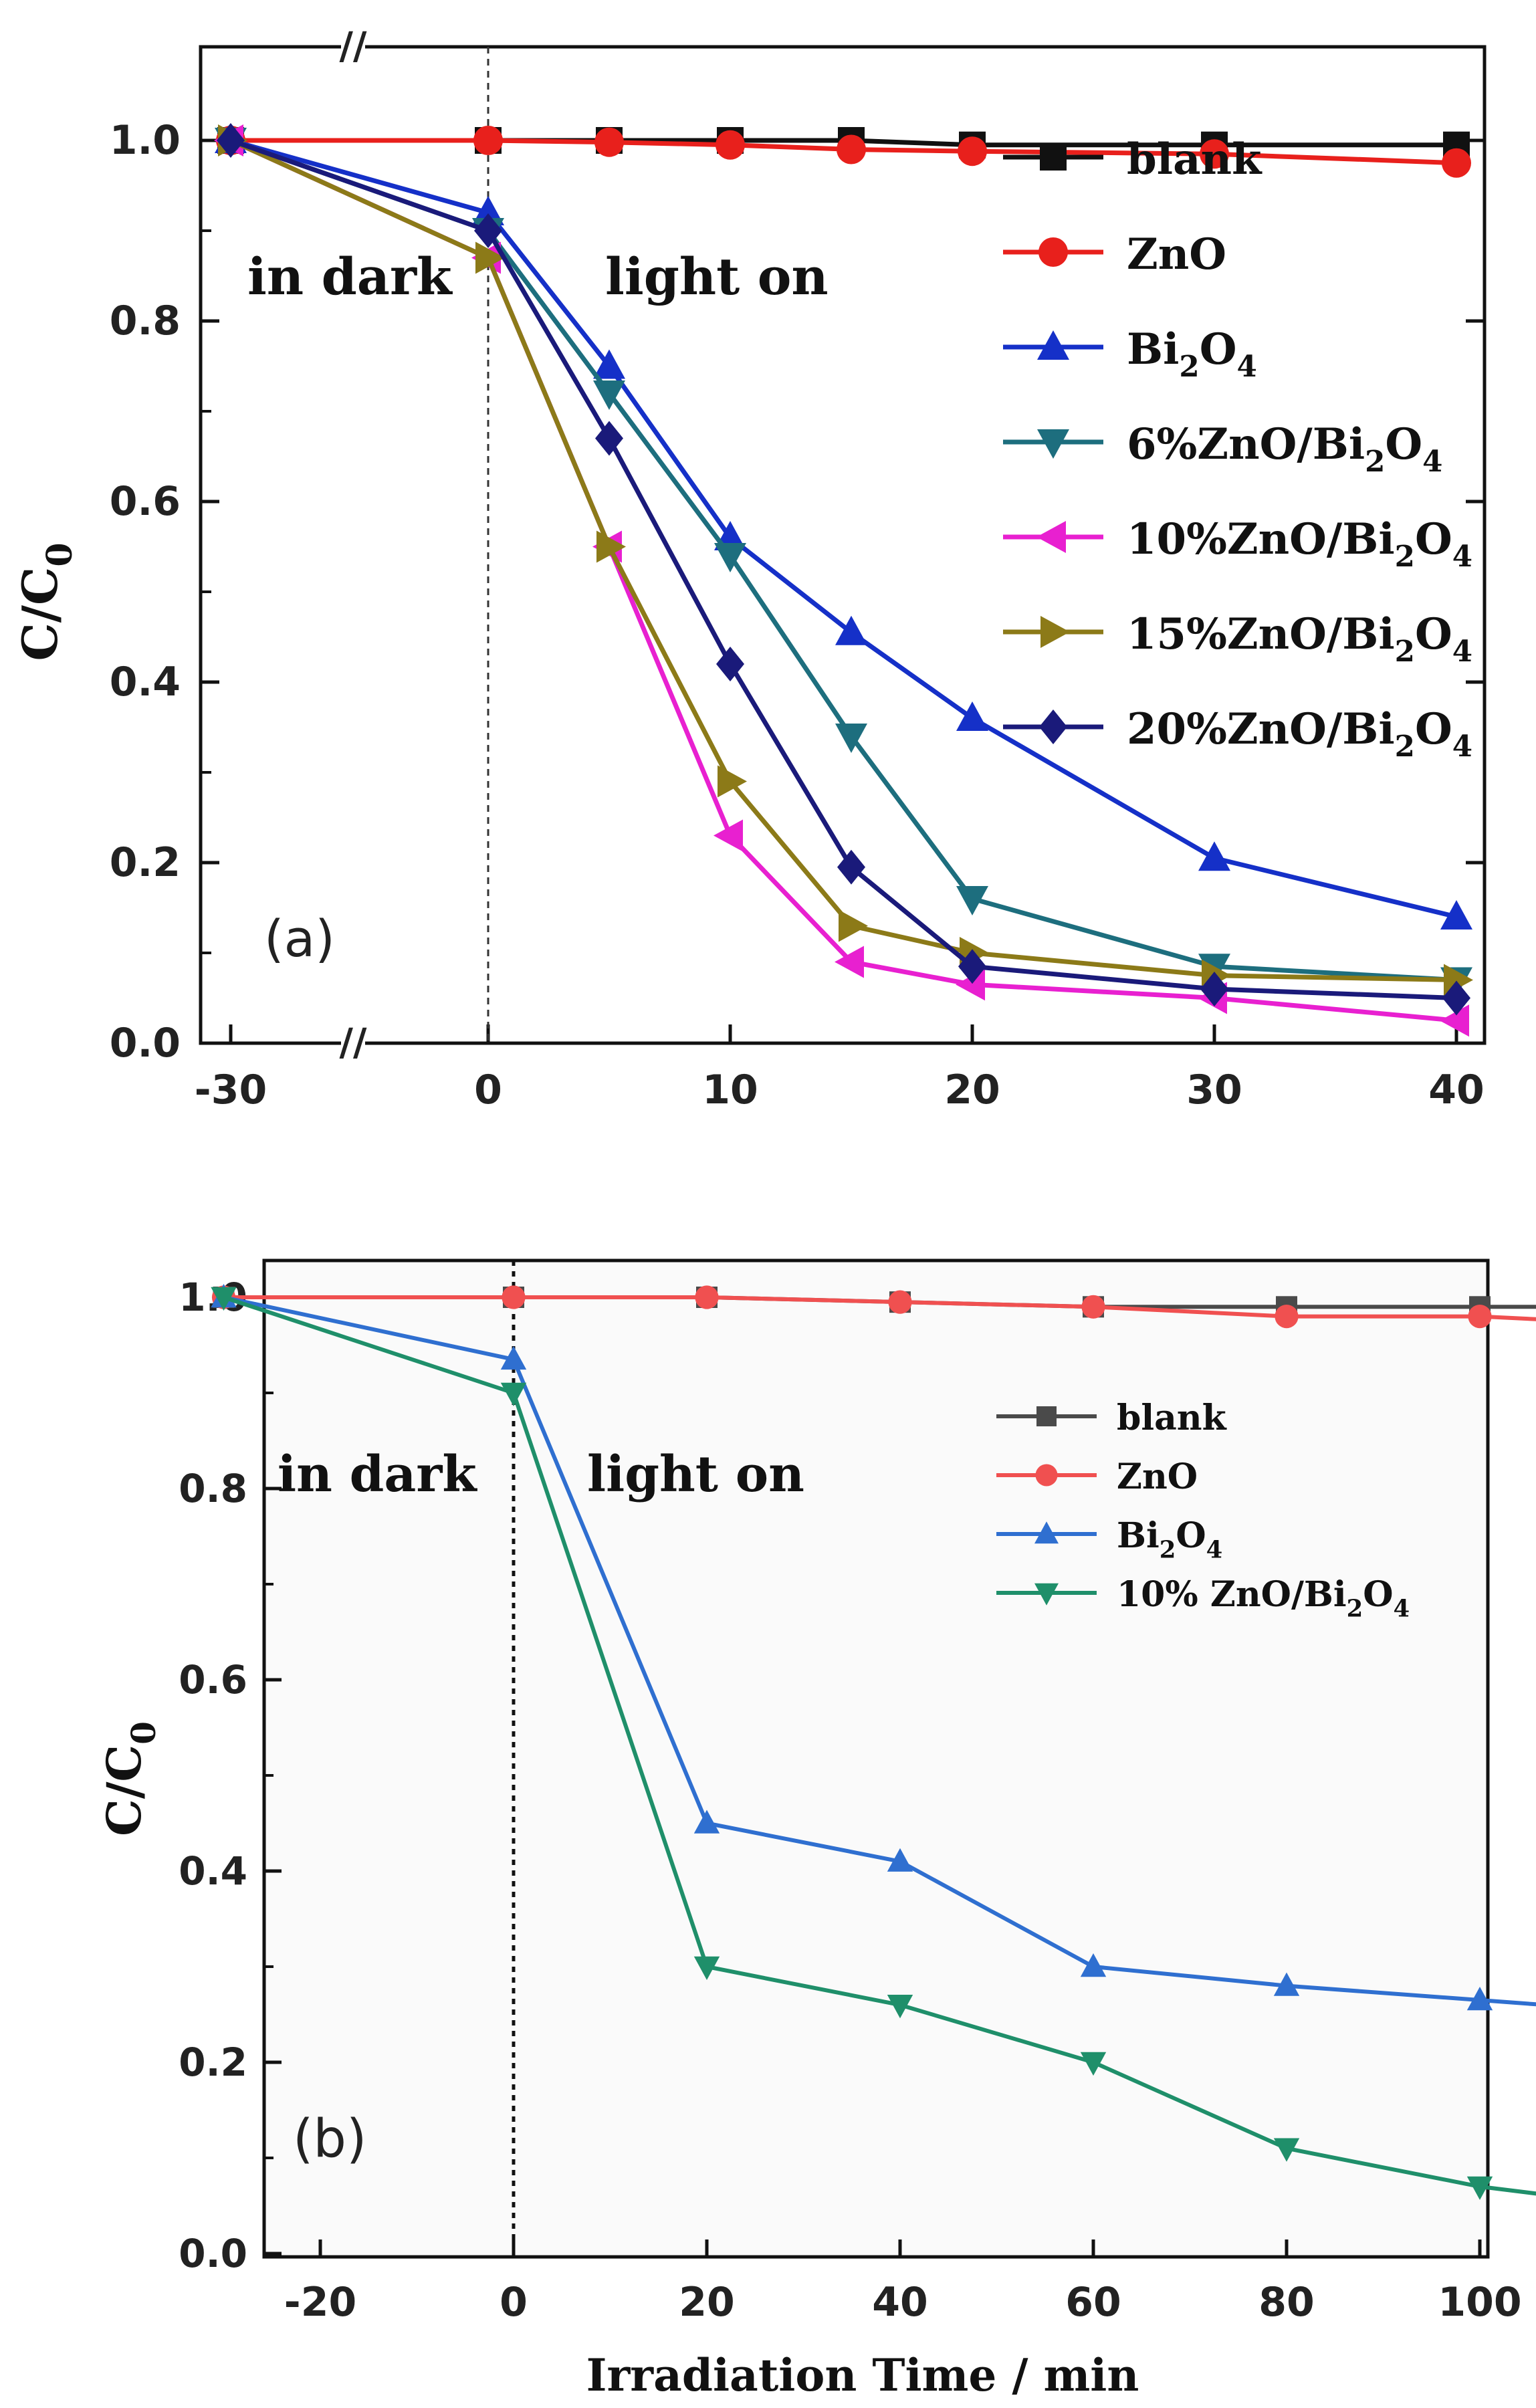  I want to click on legend-label: 10%ZnO/Bi2O4, so click(1299, 544).